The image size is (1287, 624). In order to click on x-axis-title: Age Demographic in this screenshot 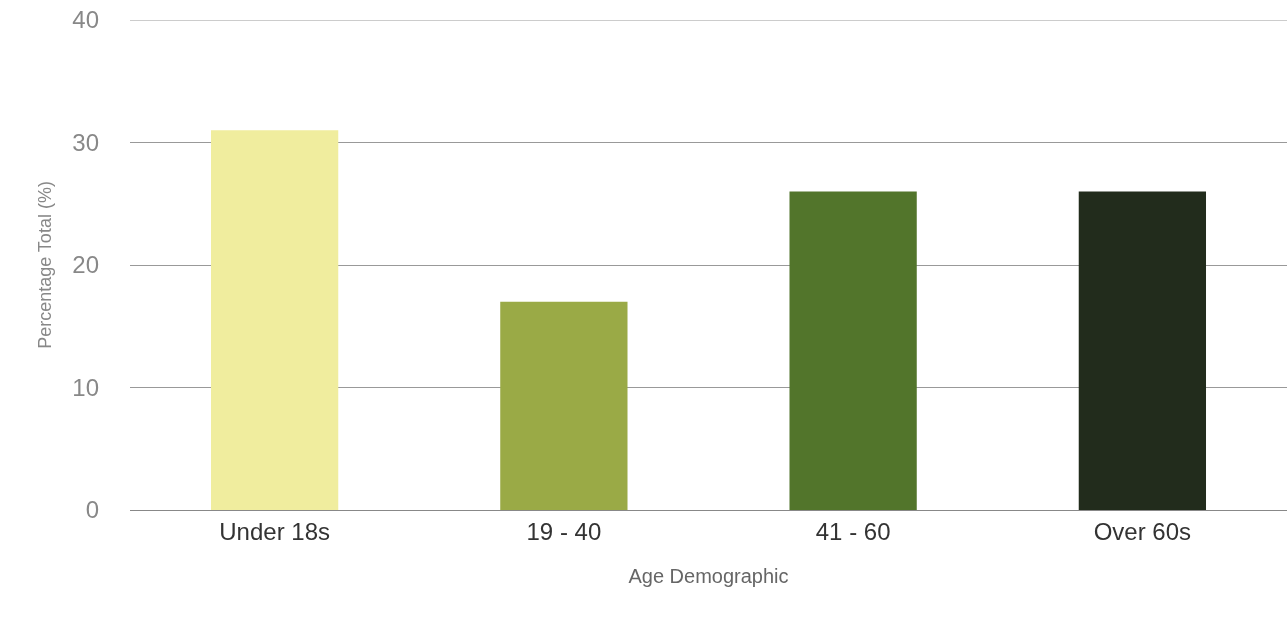, I will do `click(708, 576)`.